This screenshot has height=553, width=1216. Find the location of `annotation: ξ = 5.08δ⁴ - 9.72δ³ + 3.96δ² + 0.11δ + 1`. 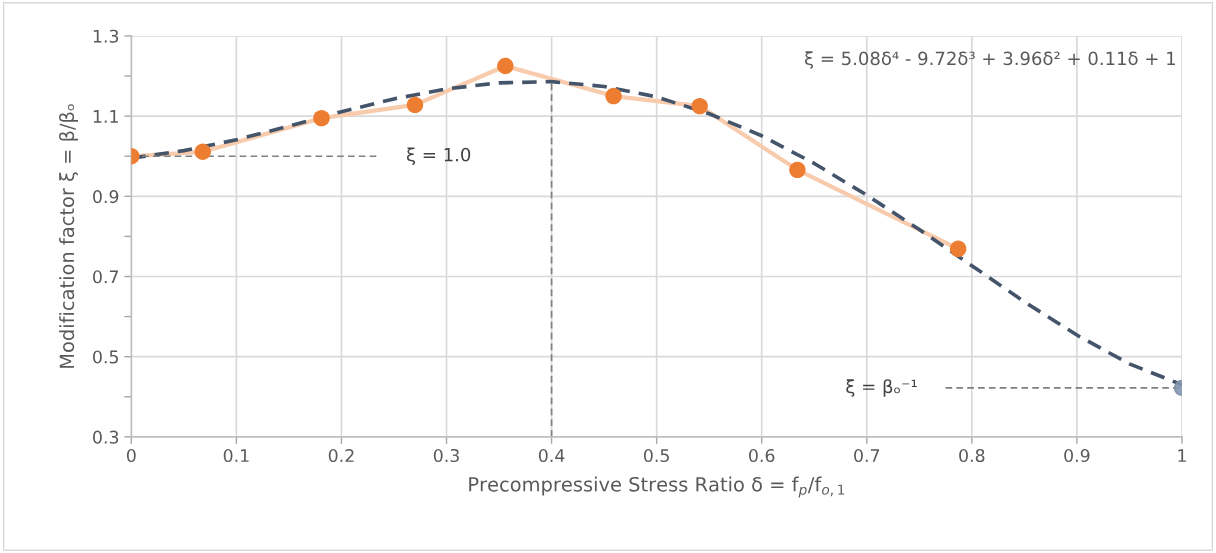

annotation: ξ = 5.08δ⁴ - 9.72δ³ + 3.96δ² + 0.11δ + 1 is located at coordinates (990, 60).